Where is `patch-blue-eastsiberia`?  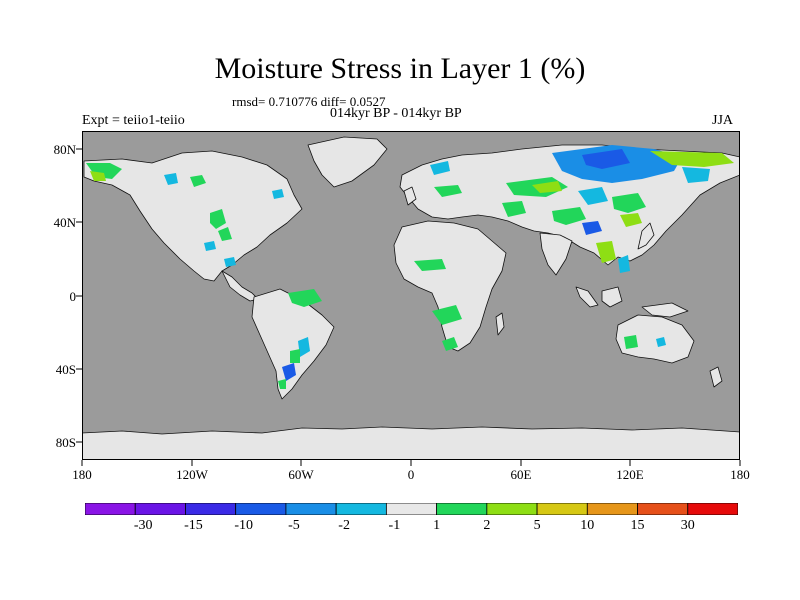 patch-blue-eastsiberia is located at coordinates (696, 175).